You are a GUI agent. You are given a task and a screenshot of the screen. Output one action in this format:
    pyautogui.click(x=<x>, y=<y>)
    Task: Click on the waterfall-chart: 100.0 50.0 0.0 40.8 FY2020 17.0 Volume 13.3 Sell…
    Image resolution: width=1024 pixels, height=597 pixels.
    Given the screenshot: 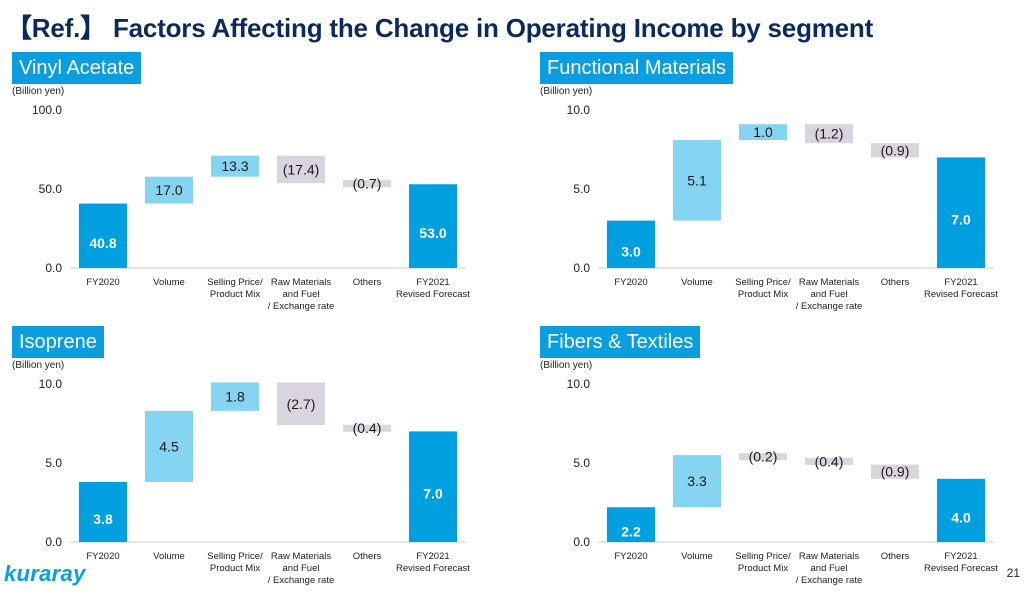 What is the action you would take?
    pyautogui.click(x=251, y=207)
    